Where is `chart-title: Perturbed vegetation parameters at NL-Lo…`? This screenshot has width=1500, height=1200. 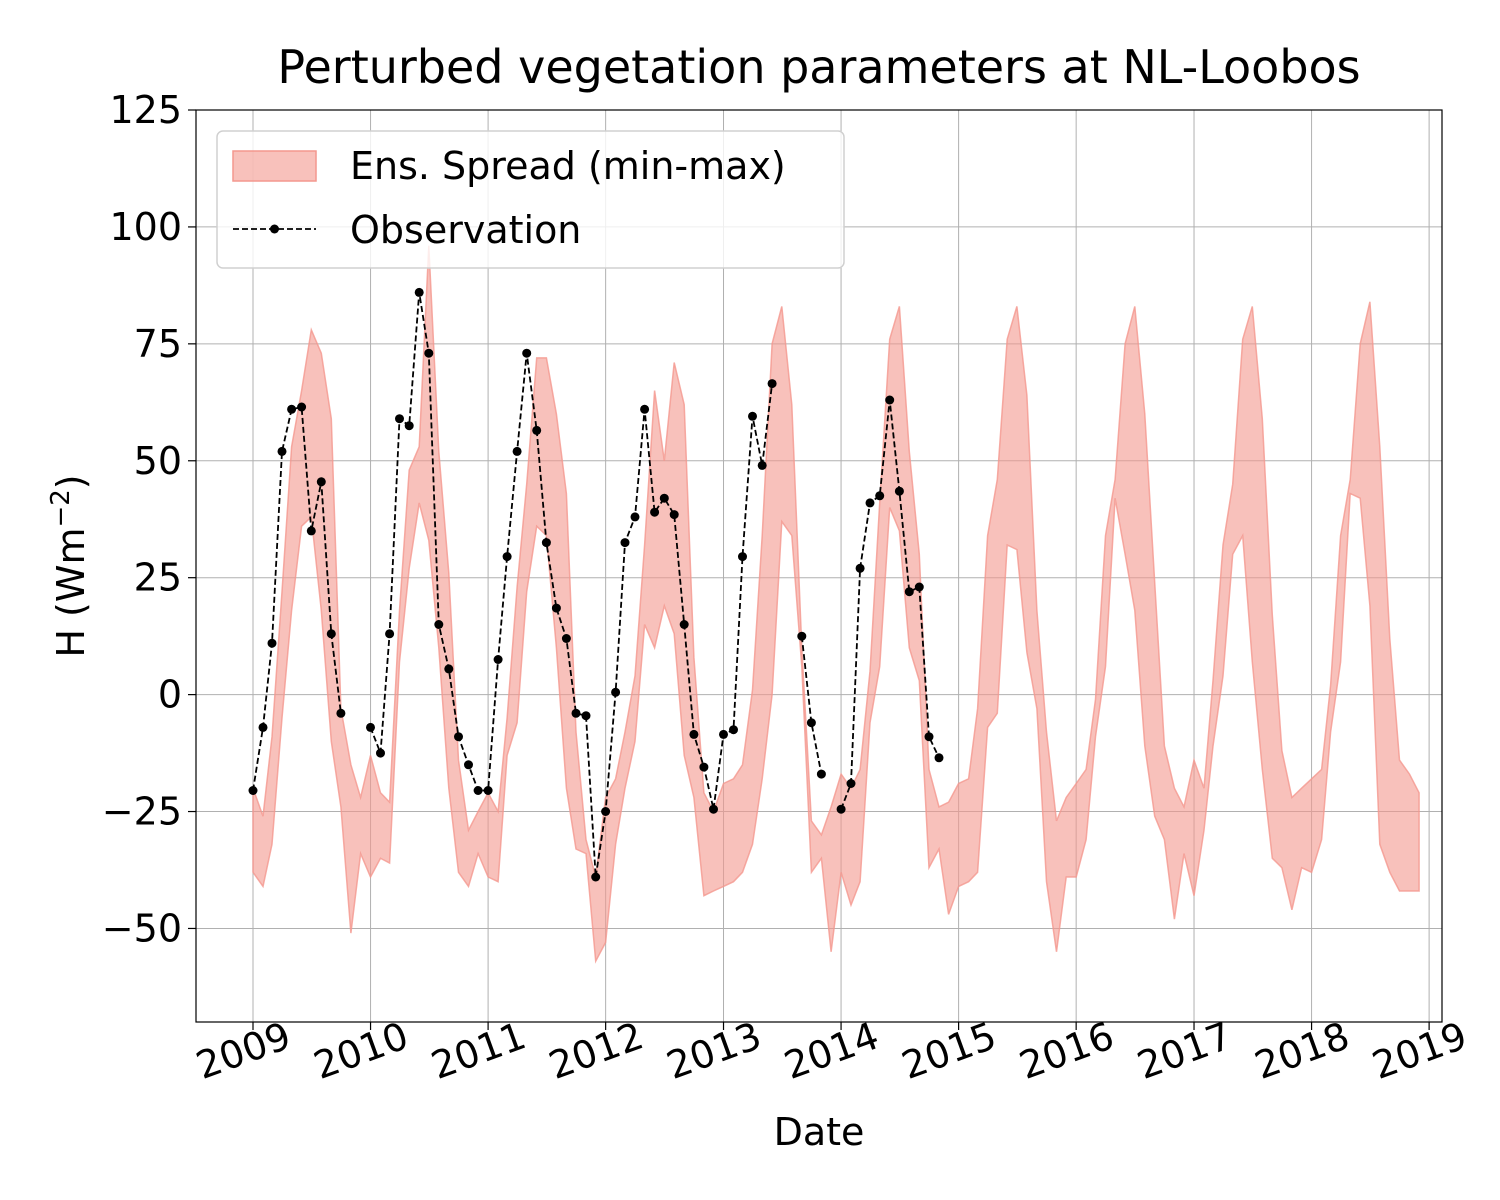
chart-title: Perturbed vegetation parameters at NL-Lo… is located at coordinates (818, 67).